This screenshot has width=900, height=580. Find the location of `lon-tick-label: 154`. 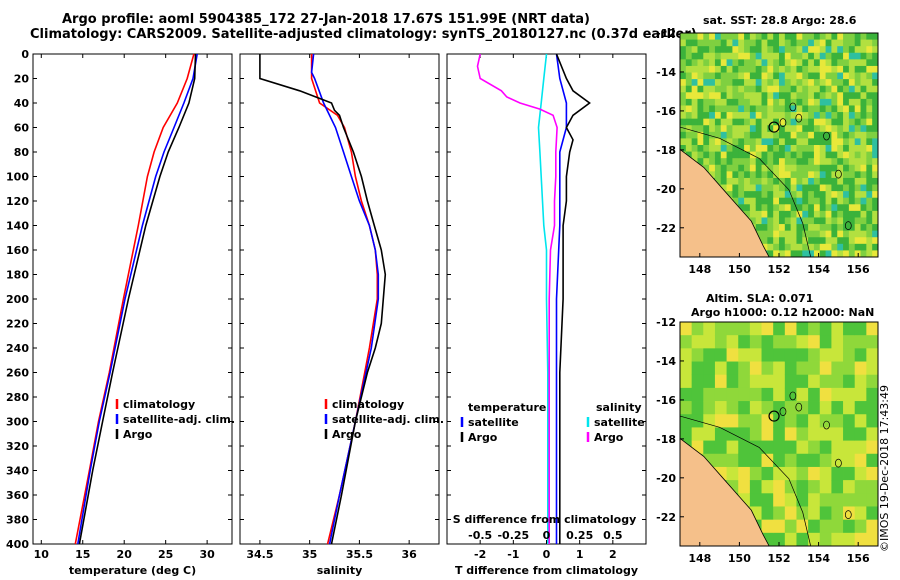

lon-tick-label: 154 is located at coordinates (818, 269).